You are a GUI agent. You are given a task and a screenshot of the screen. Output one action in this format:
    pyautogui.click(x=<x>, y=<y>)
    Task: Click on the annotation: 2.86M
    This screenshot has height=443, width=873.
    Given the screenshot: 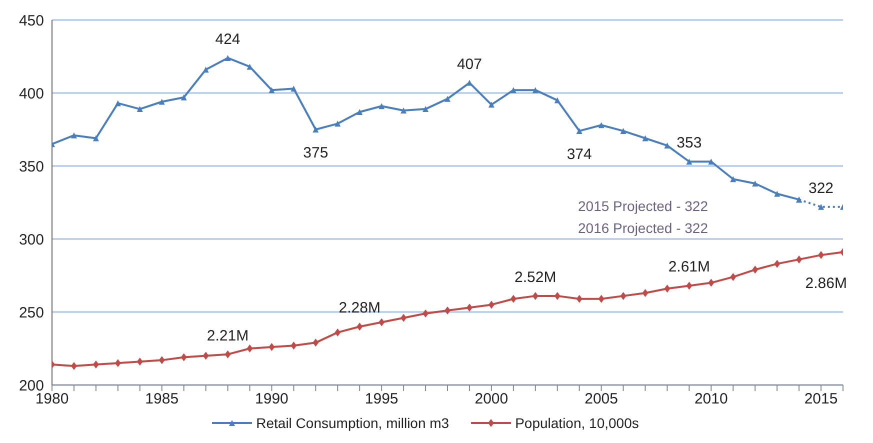 What is the action you would take?
    pyautogui.click(x=826, y=283)
    